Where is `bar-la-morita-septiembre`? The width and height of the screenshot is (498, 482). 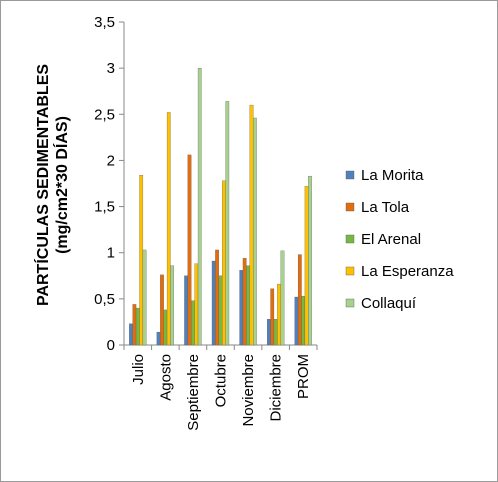
bar-la-morita-septiembre is located at coordinates (186, 310).